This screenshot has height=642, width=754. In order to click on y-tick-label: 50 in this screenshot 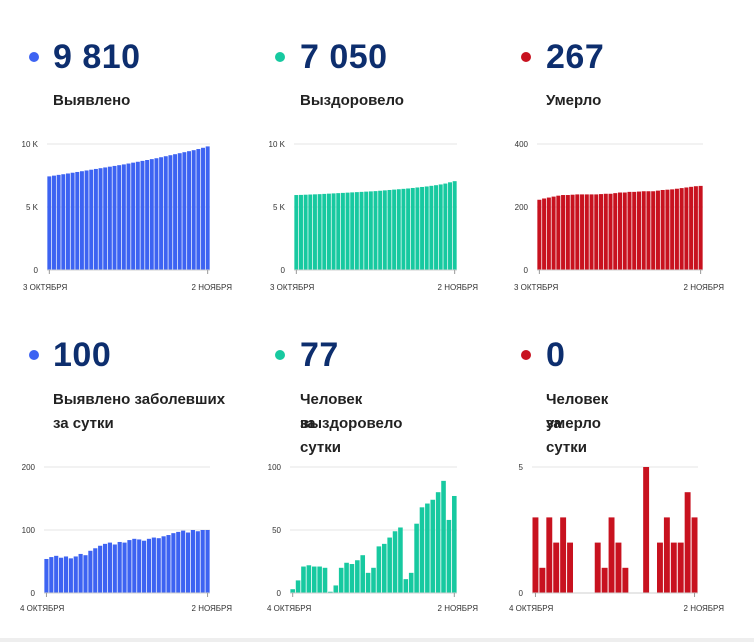, I will do `click(276, 530)`.